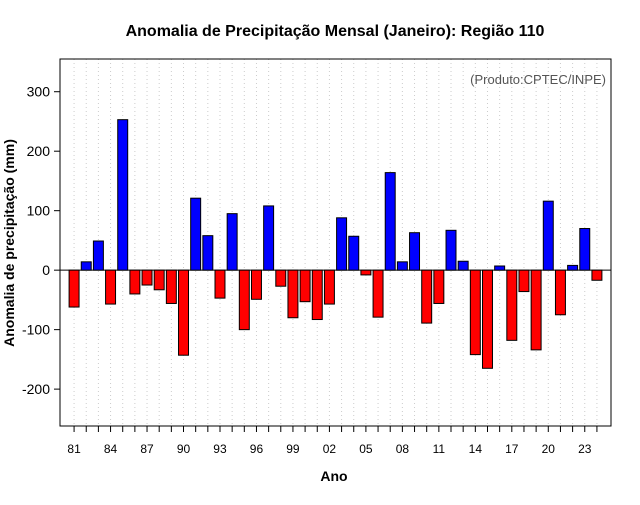  What do you see at coordinates (585, 449) in the screenshot?
I see `x-tick-label: 23` at bounding box center [585, 449].